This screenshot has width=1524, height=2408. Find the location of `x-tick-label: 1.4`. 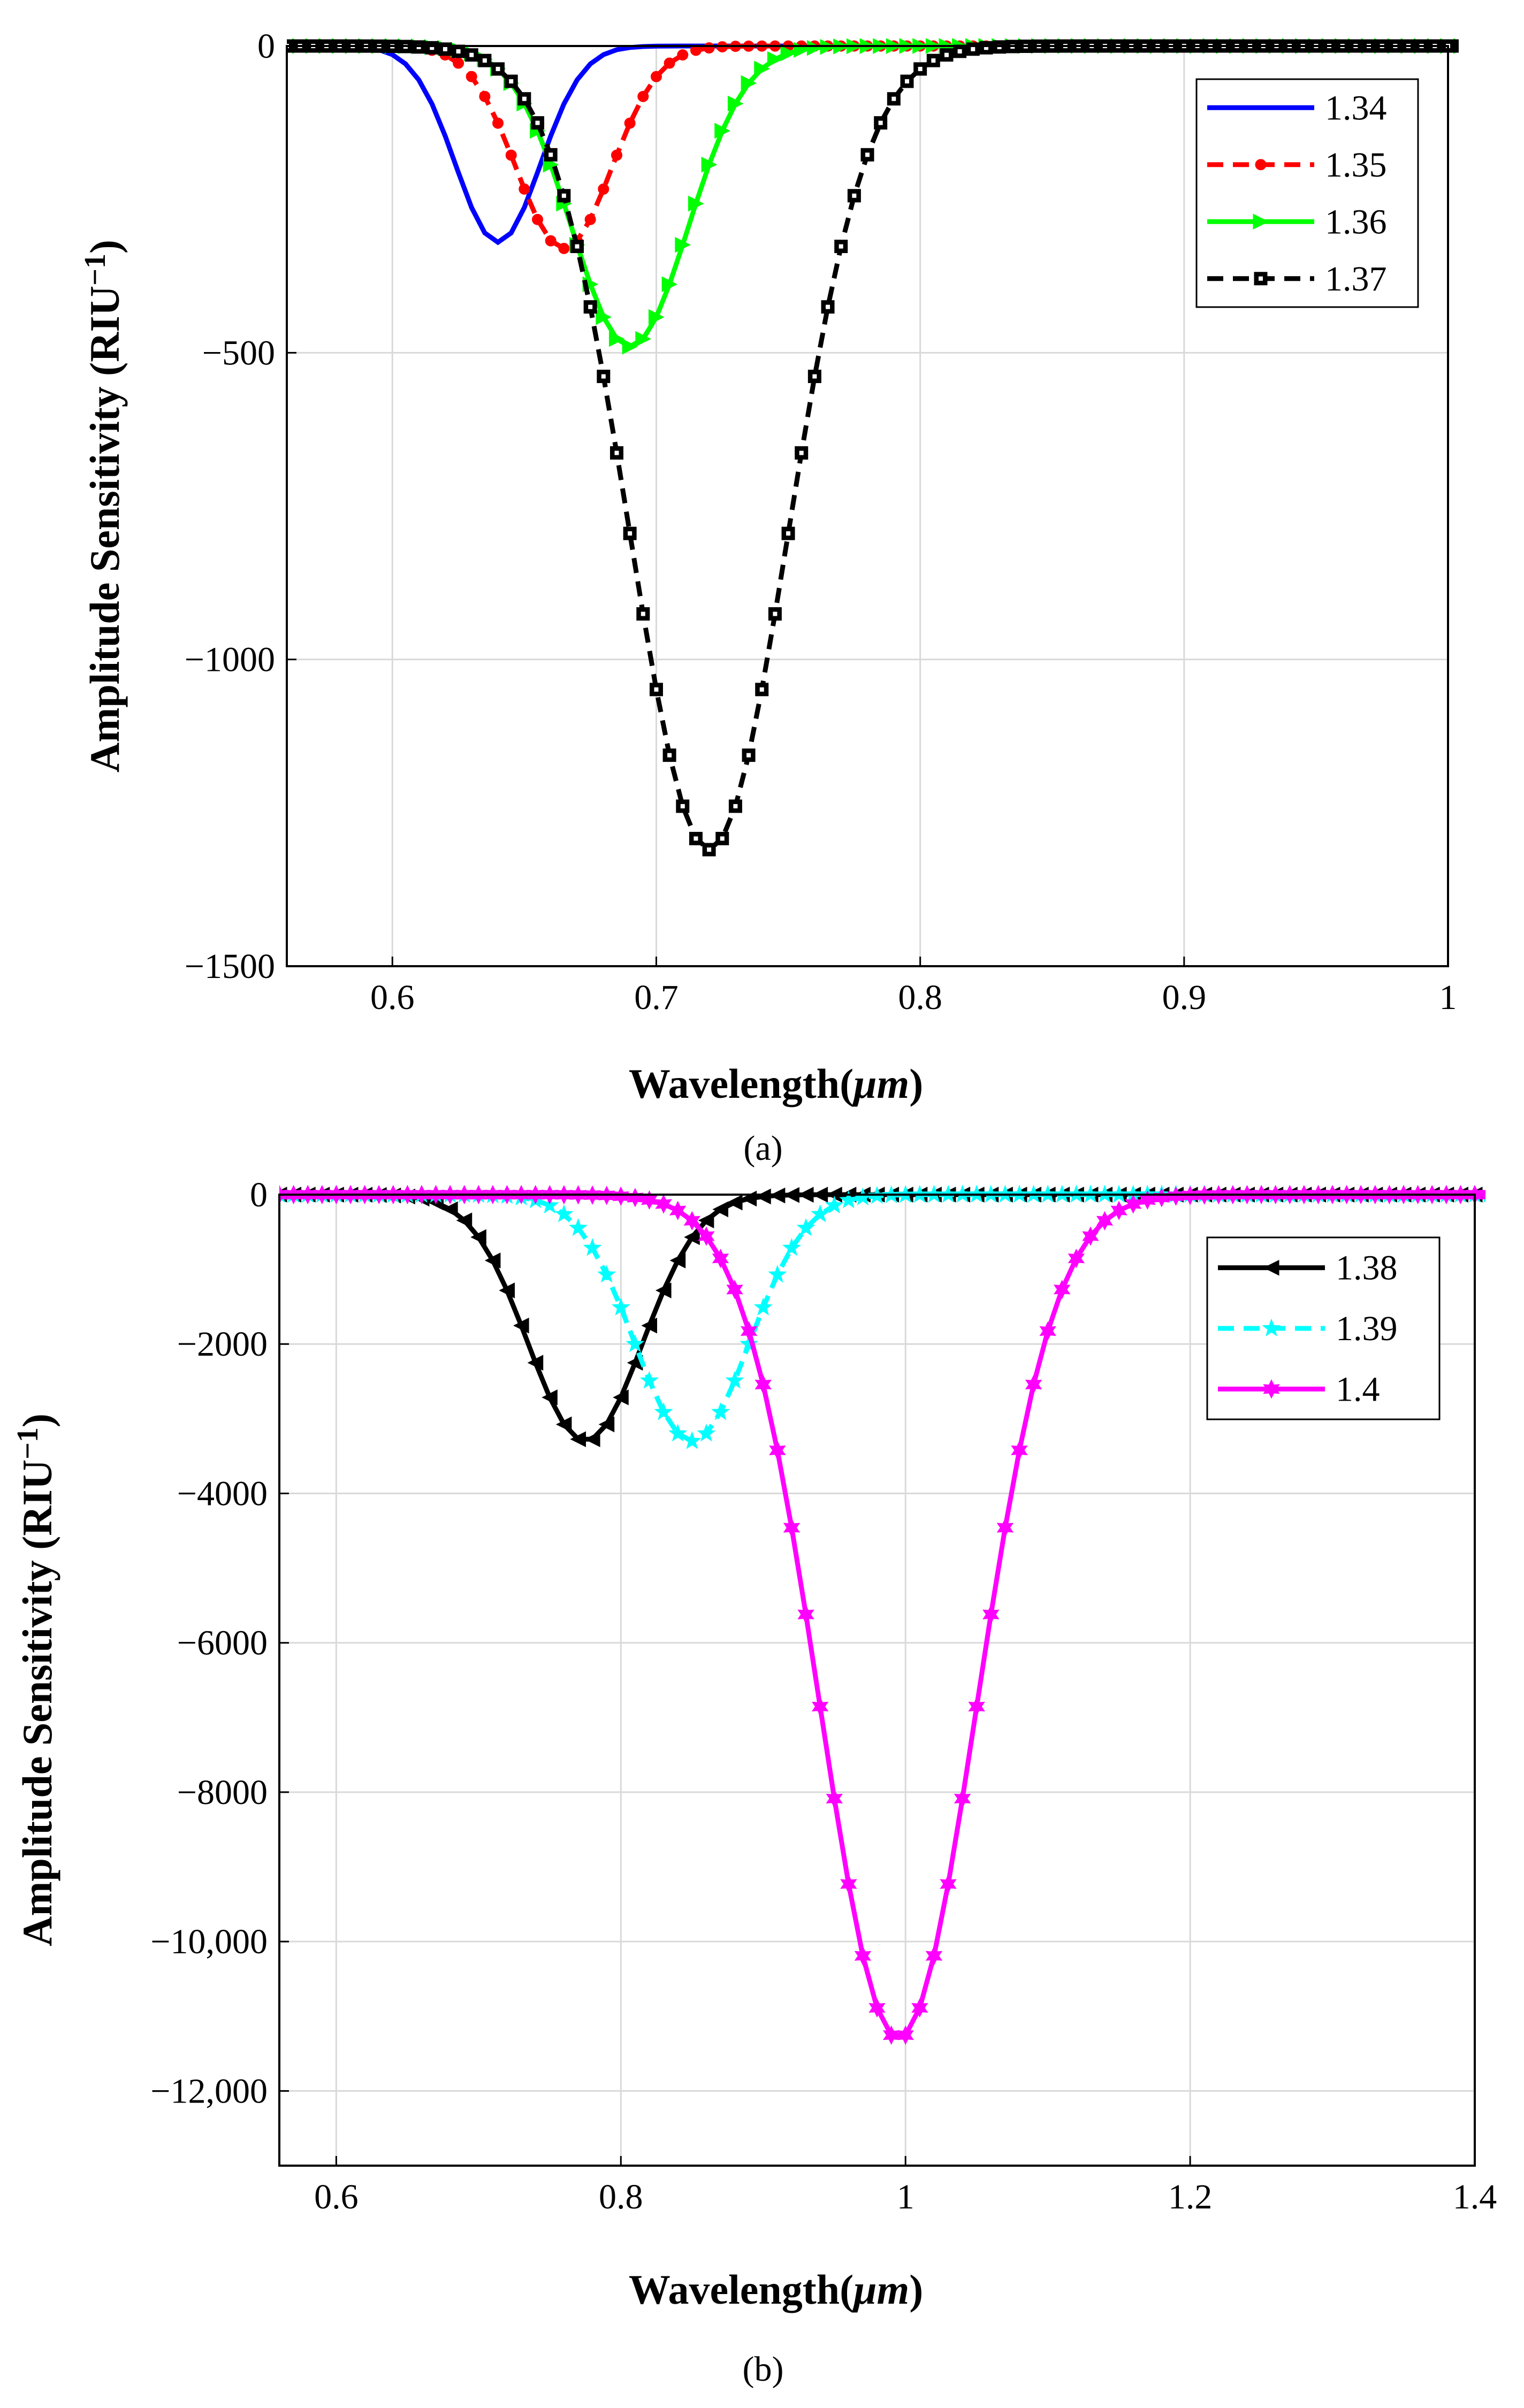

x-tick-label: 1.4 is located at coordinates (1475, 2196).